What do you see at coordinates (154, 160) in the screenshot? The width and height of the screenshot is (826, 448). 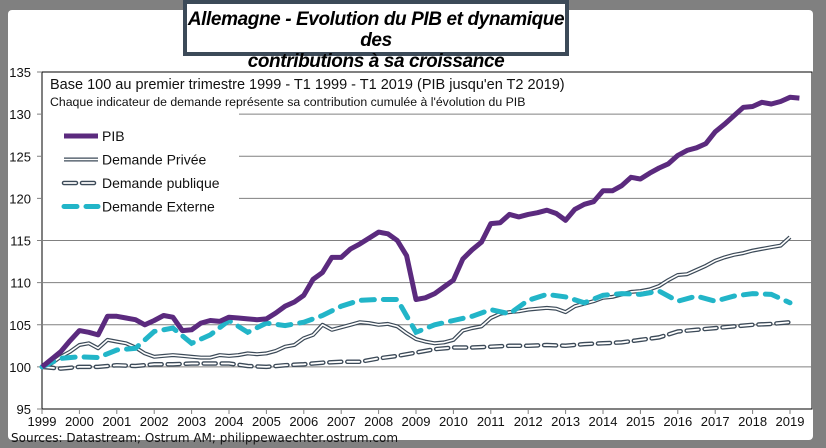 I see `legend-label: Demande Privée` at bounding box center [154, 160].